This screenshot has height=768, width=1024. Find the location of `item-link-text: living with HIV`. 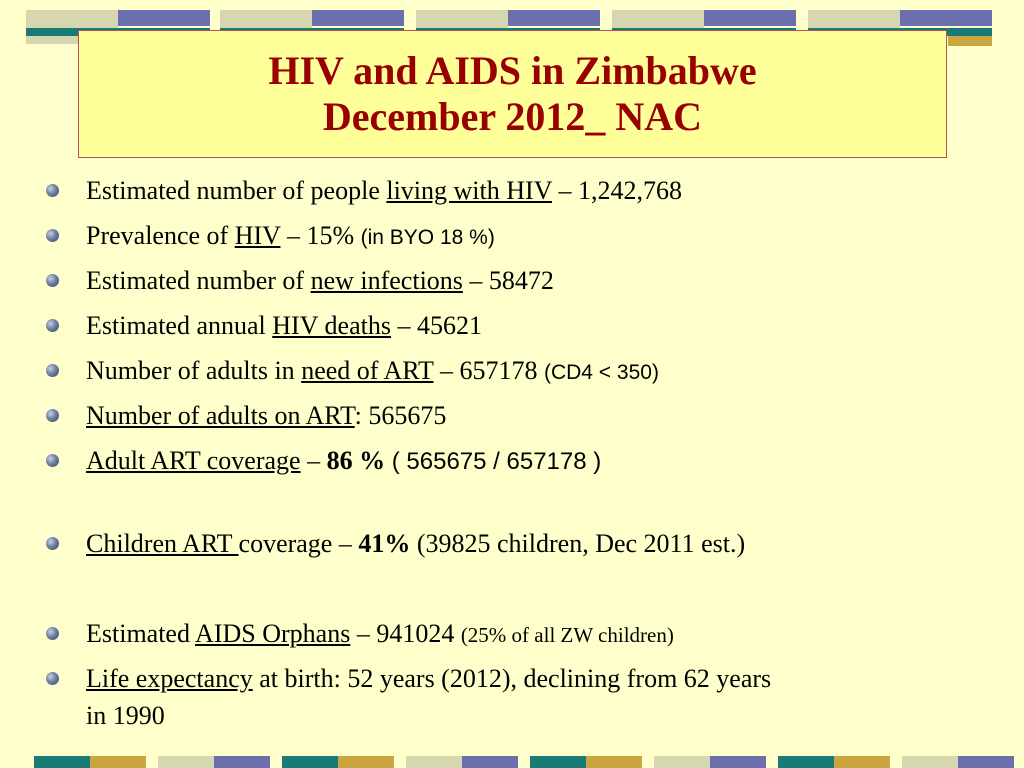

item-link-text: living with HIV is located at coordinates (469, 190).